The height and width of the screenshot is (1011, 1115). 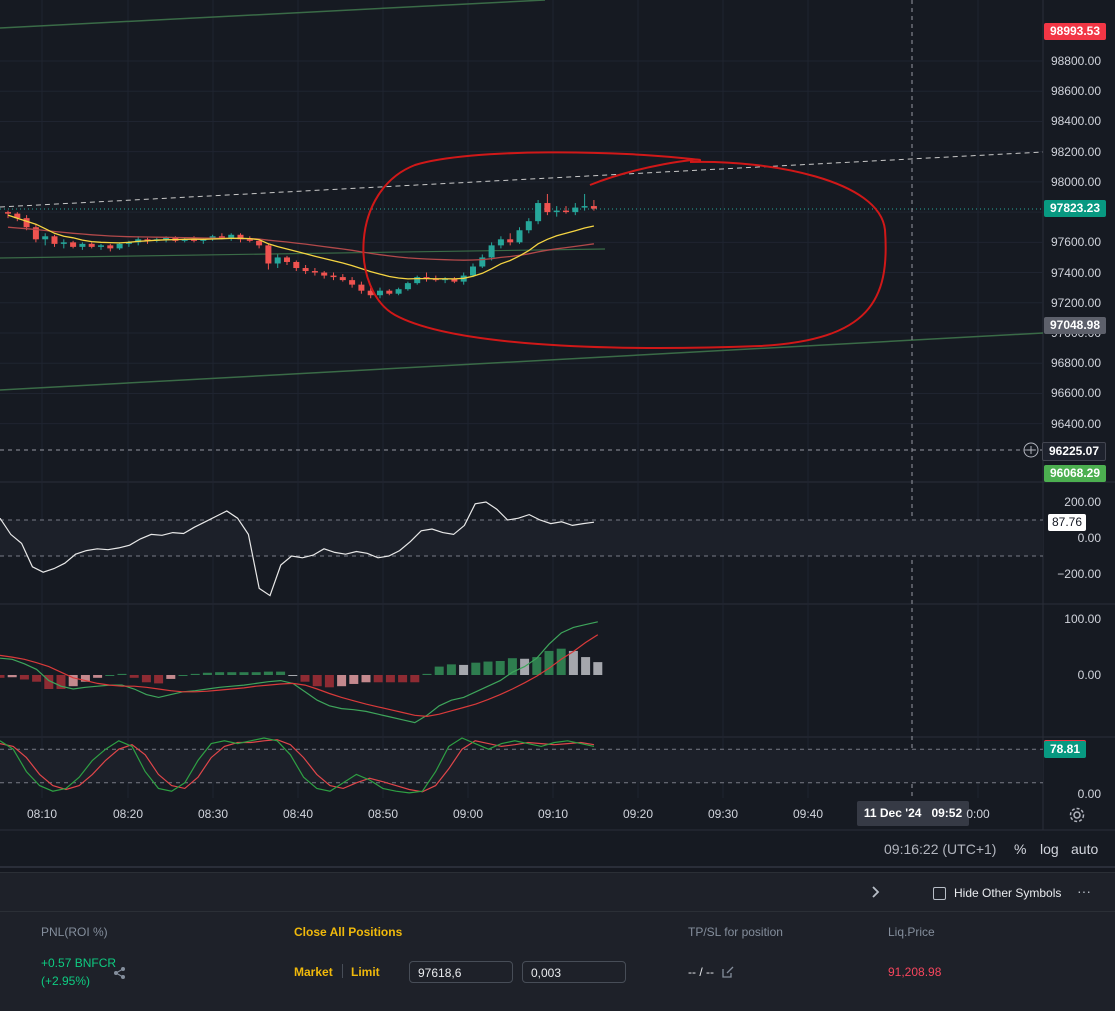 I want to click on auto-toggle: auto, so click(x=1085, y=849).